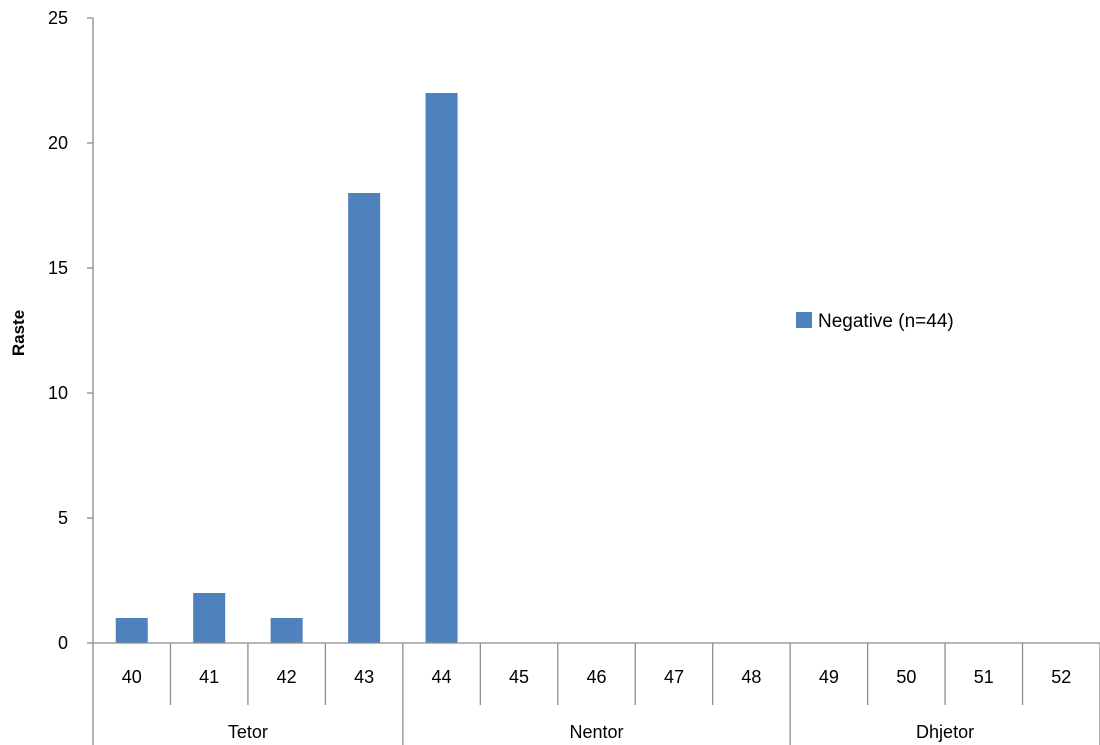 This screenshot has width=1100, height=745. Describe the element at coordinates (596, 677) in the screenshot. I see `x-tick-label: 46` at that location.